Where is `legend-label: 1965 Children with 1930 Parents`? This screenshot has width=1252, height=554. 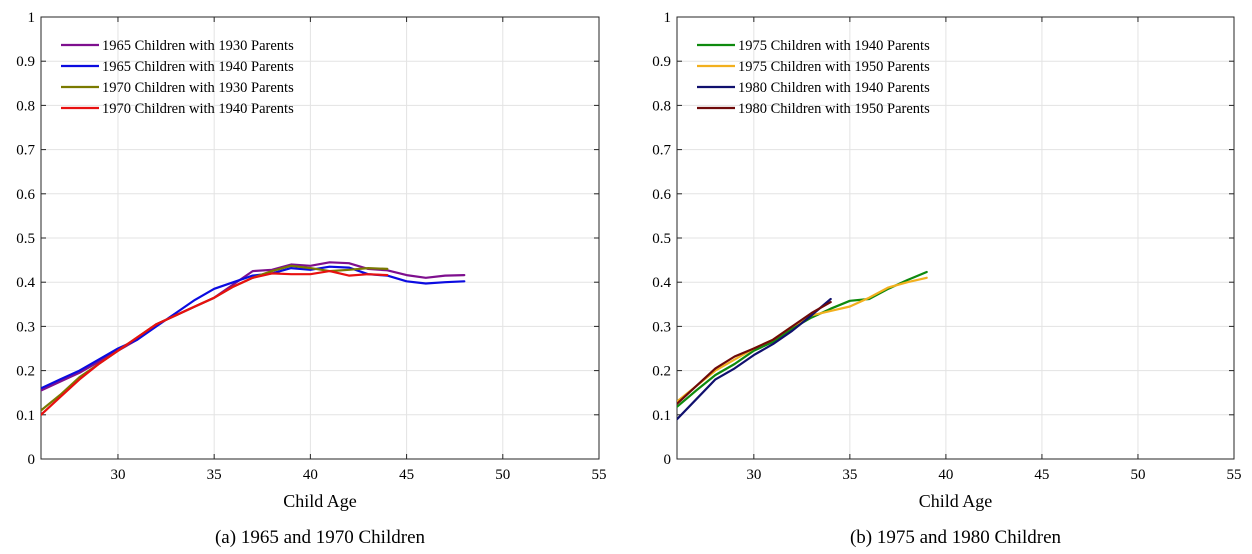
legend-label: 1965 Children with 1930 Parents is located at coordinates (198, 46).